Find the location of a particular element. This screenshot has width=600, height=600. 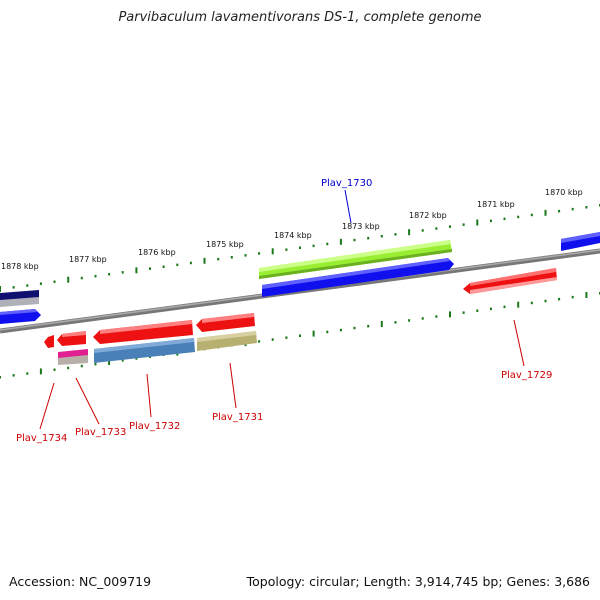

kbp-label-1870: 1870 kbp is located at coordinates (564, 192).